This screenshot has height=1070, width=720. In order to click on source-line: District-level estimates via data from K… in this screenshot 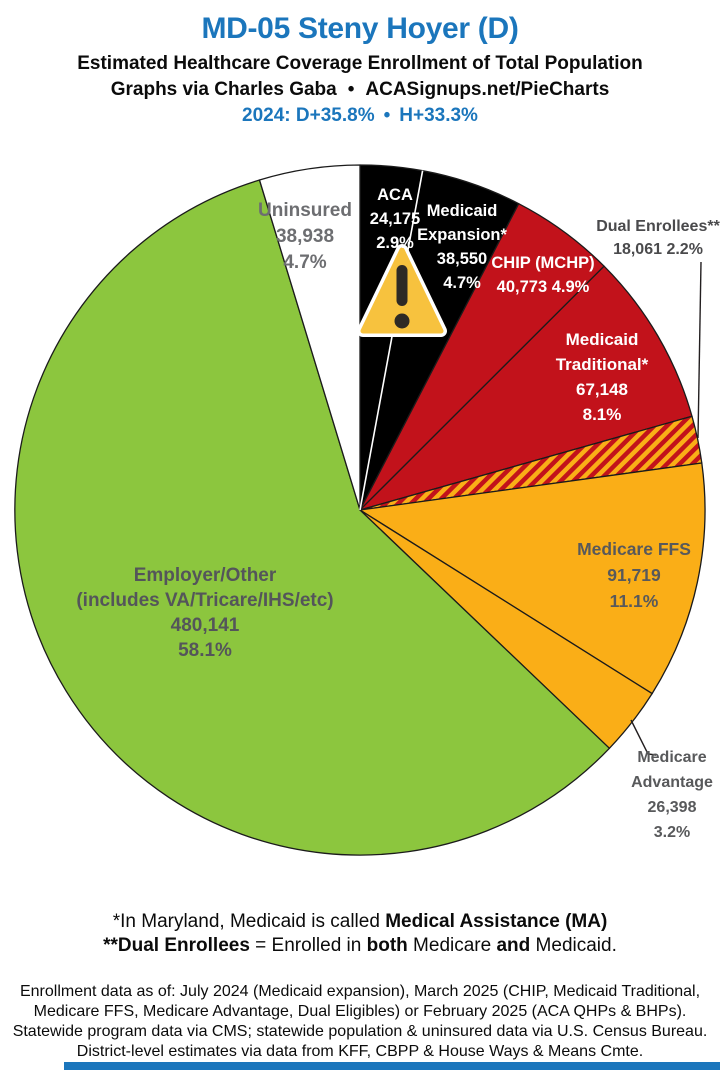, I will do `click(360, 1051)`.